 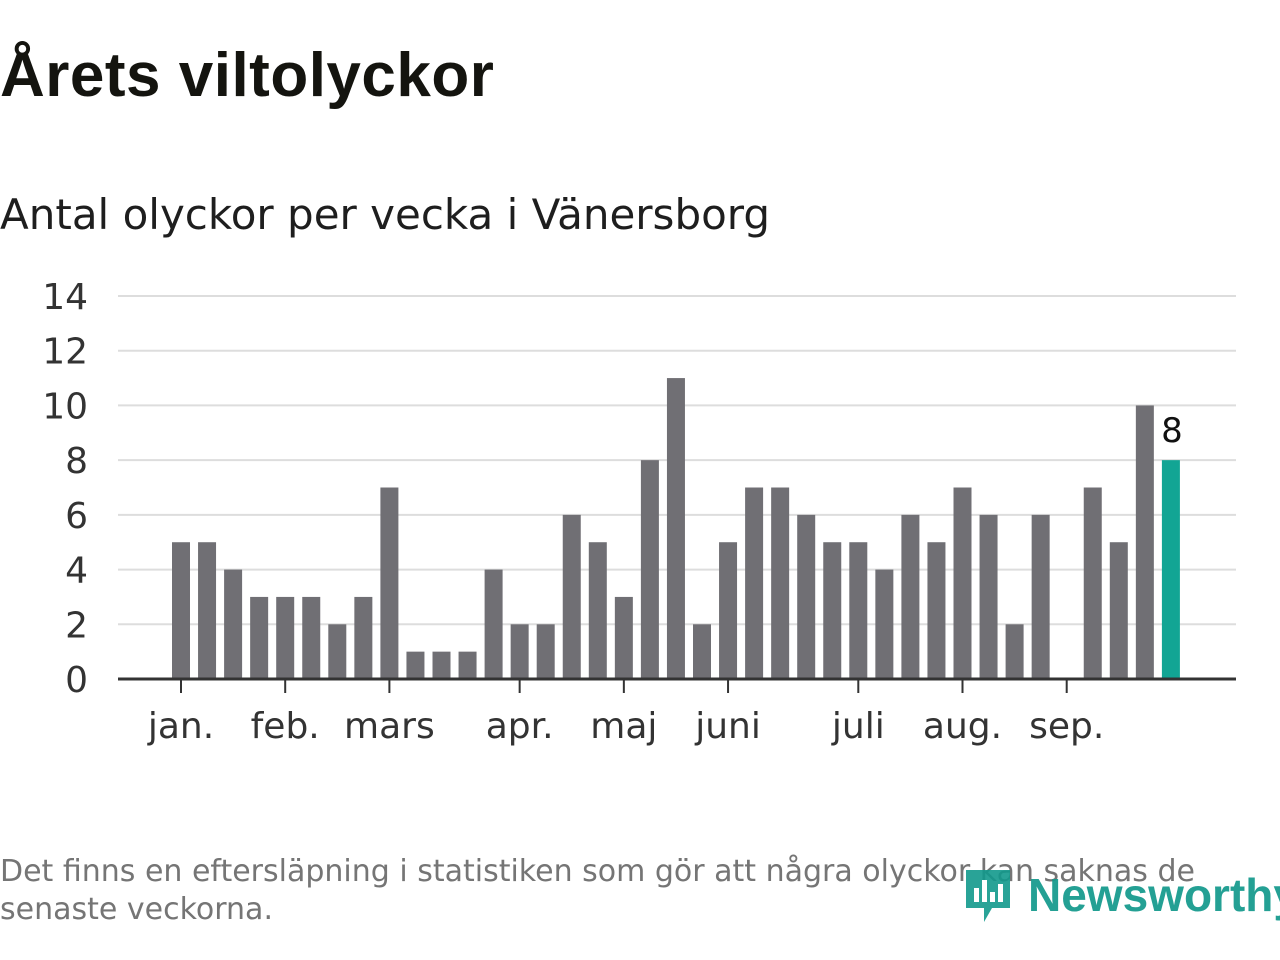 I want to click on x-tick-label: jan., so click(x=180, y=726).